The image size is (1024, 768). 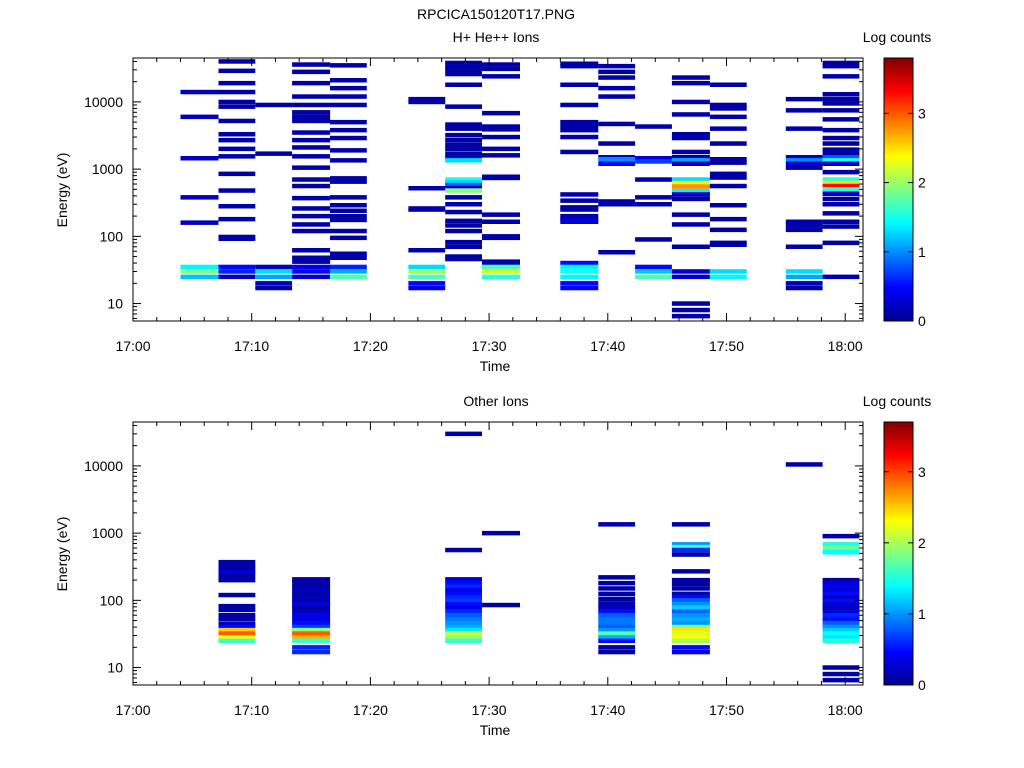 What do you see at coordinates (370, 710) in the screenshot?
I see `x-tick-label: 17:20` at bounding box center [370, 710].